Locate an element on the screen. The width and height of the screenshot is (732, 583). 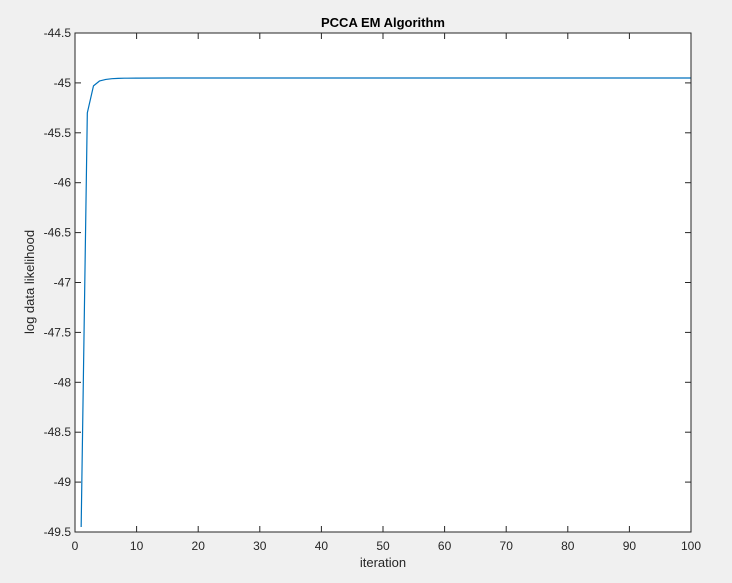
x-tick-label: 30 is located at coordinates (260, 546).